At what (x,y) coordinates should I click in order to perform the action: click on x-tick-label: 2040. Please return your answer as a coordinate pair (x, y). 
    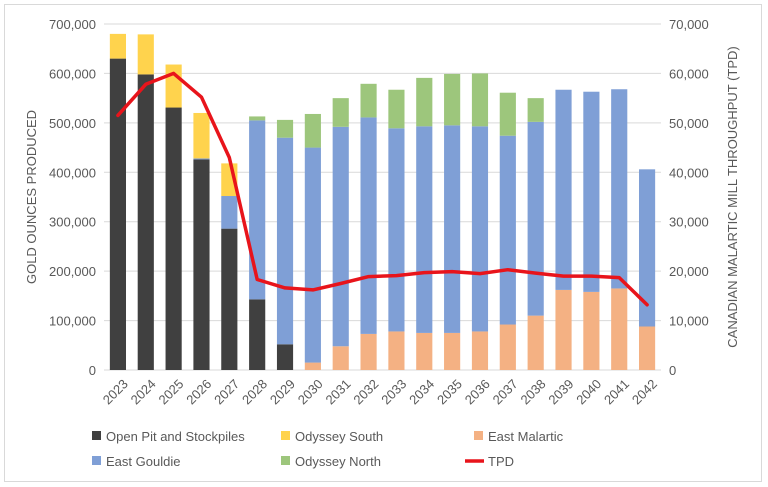
    Looking at the image, I should click on (588, 391).